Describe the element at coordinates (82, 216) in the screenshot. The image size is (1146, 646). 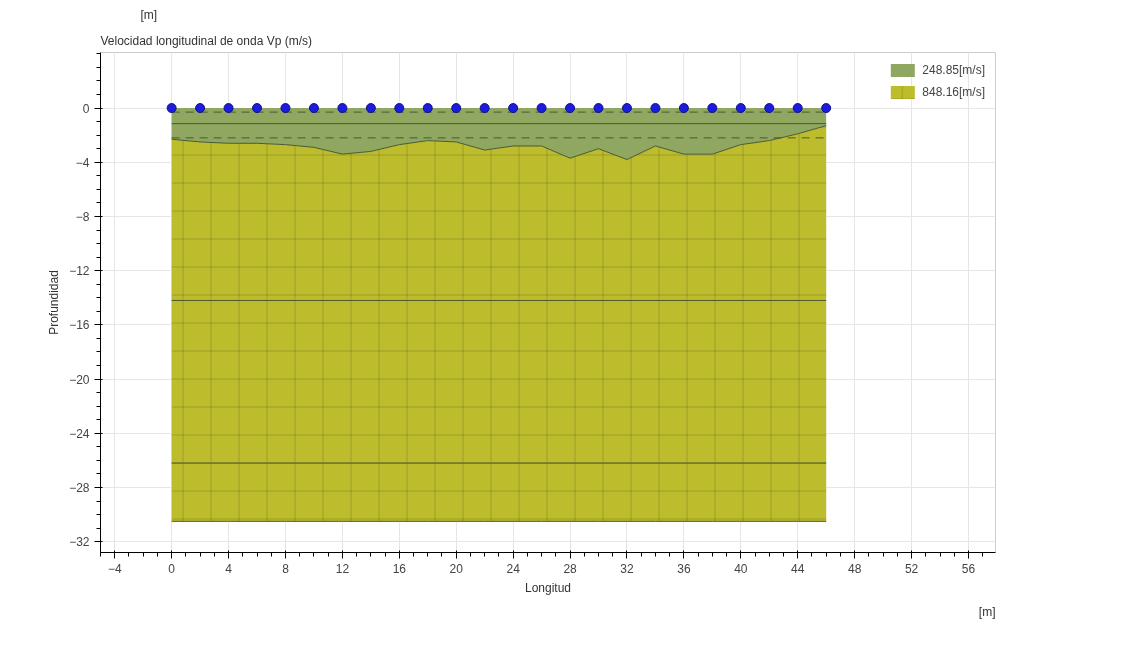
I see `y-tick-label: −8` at that location.